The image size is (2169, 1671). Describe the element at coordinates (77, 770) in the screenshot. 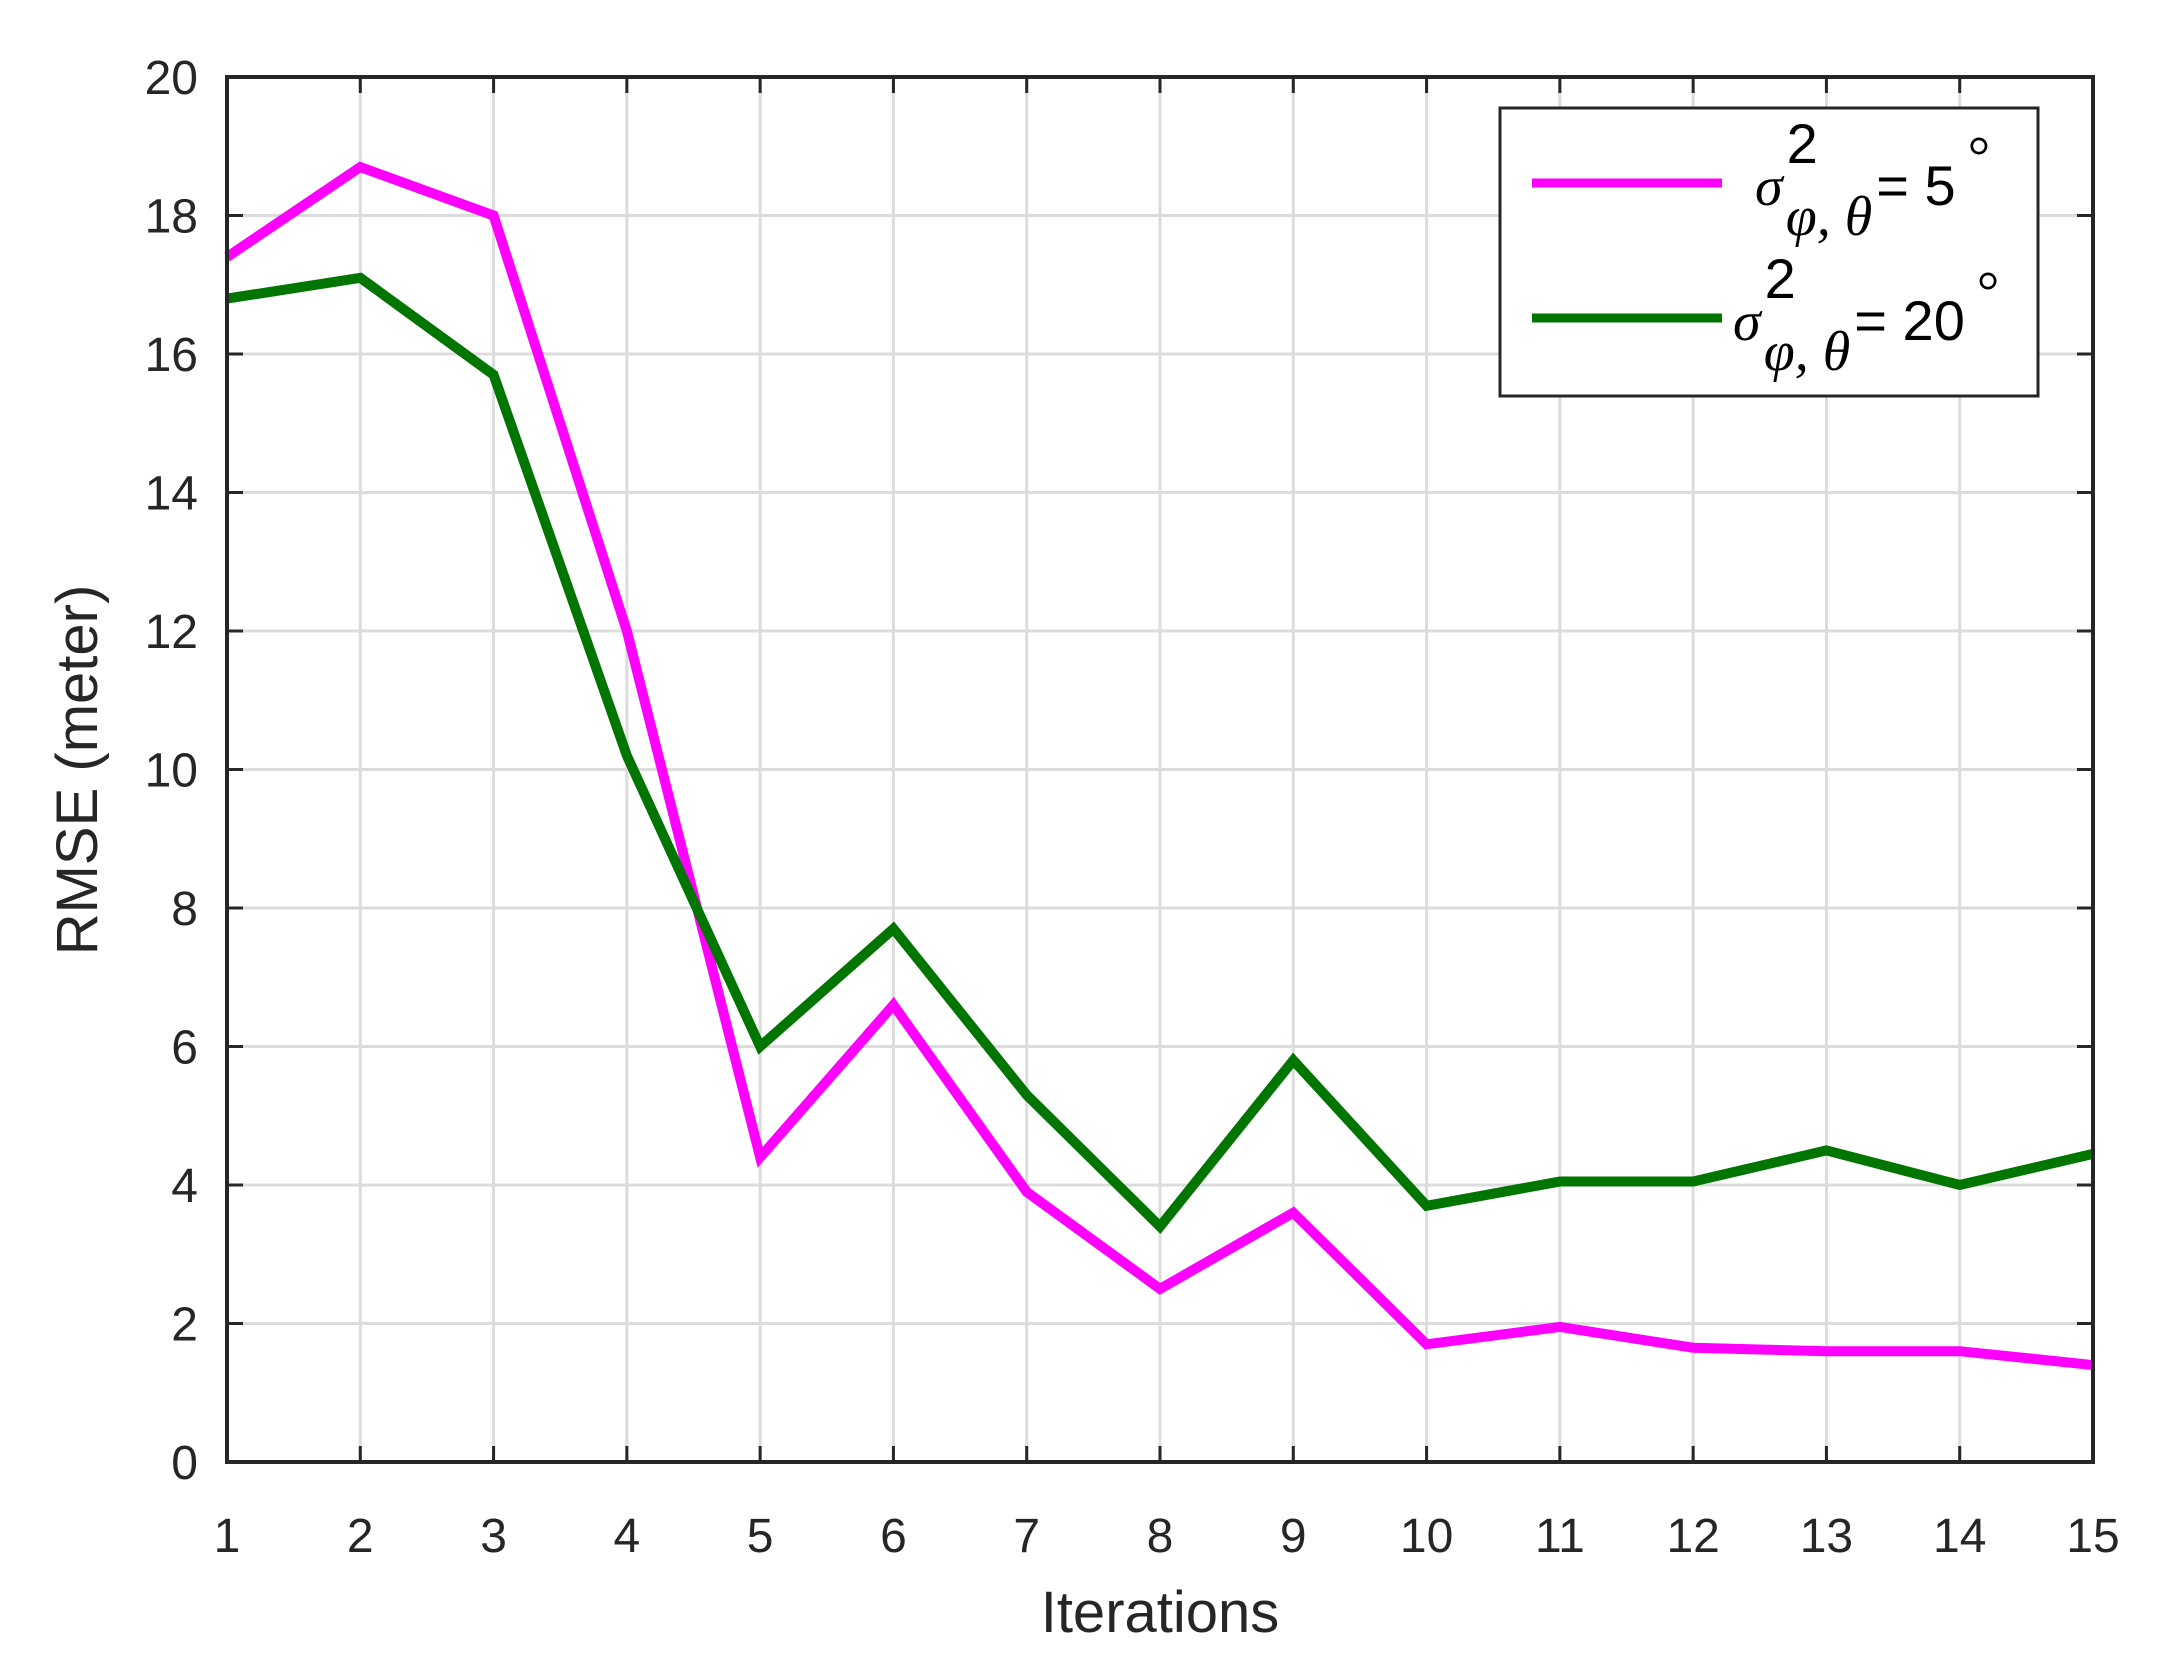

I see `y-axis-label: RMSE (meter)` at that location.